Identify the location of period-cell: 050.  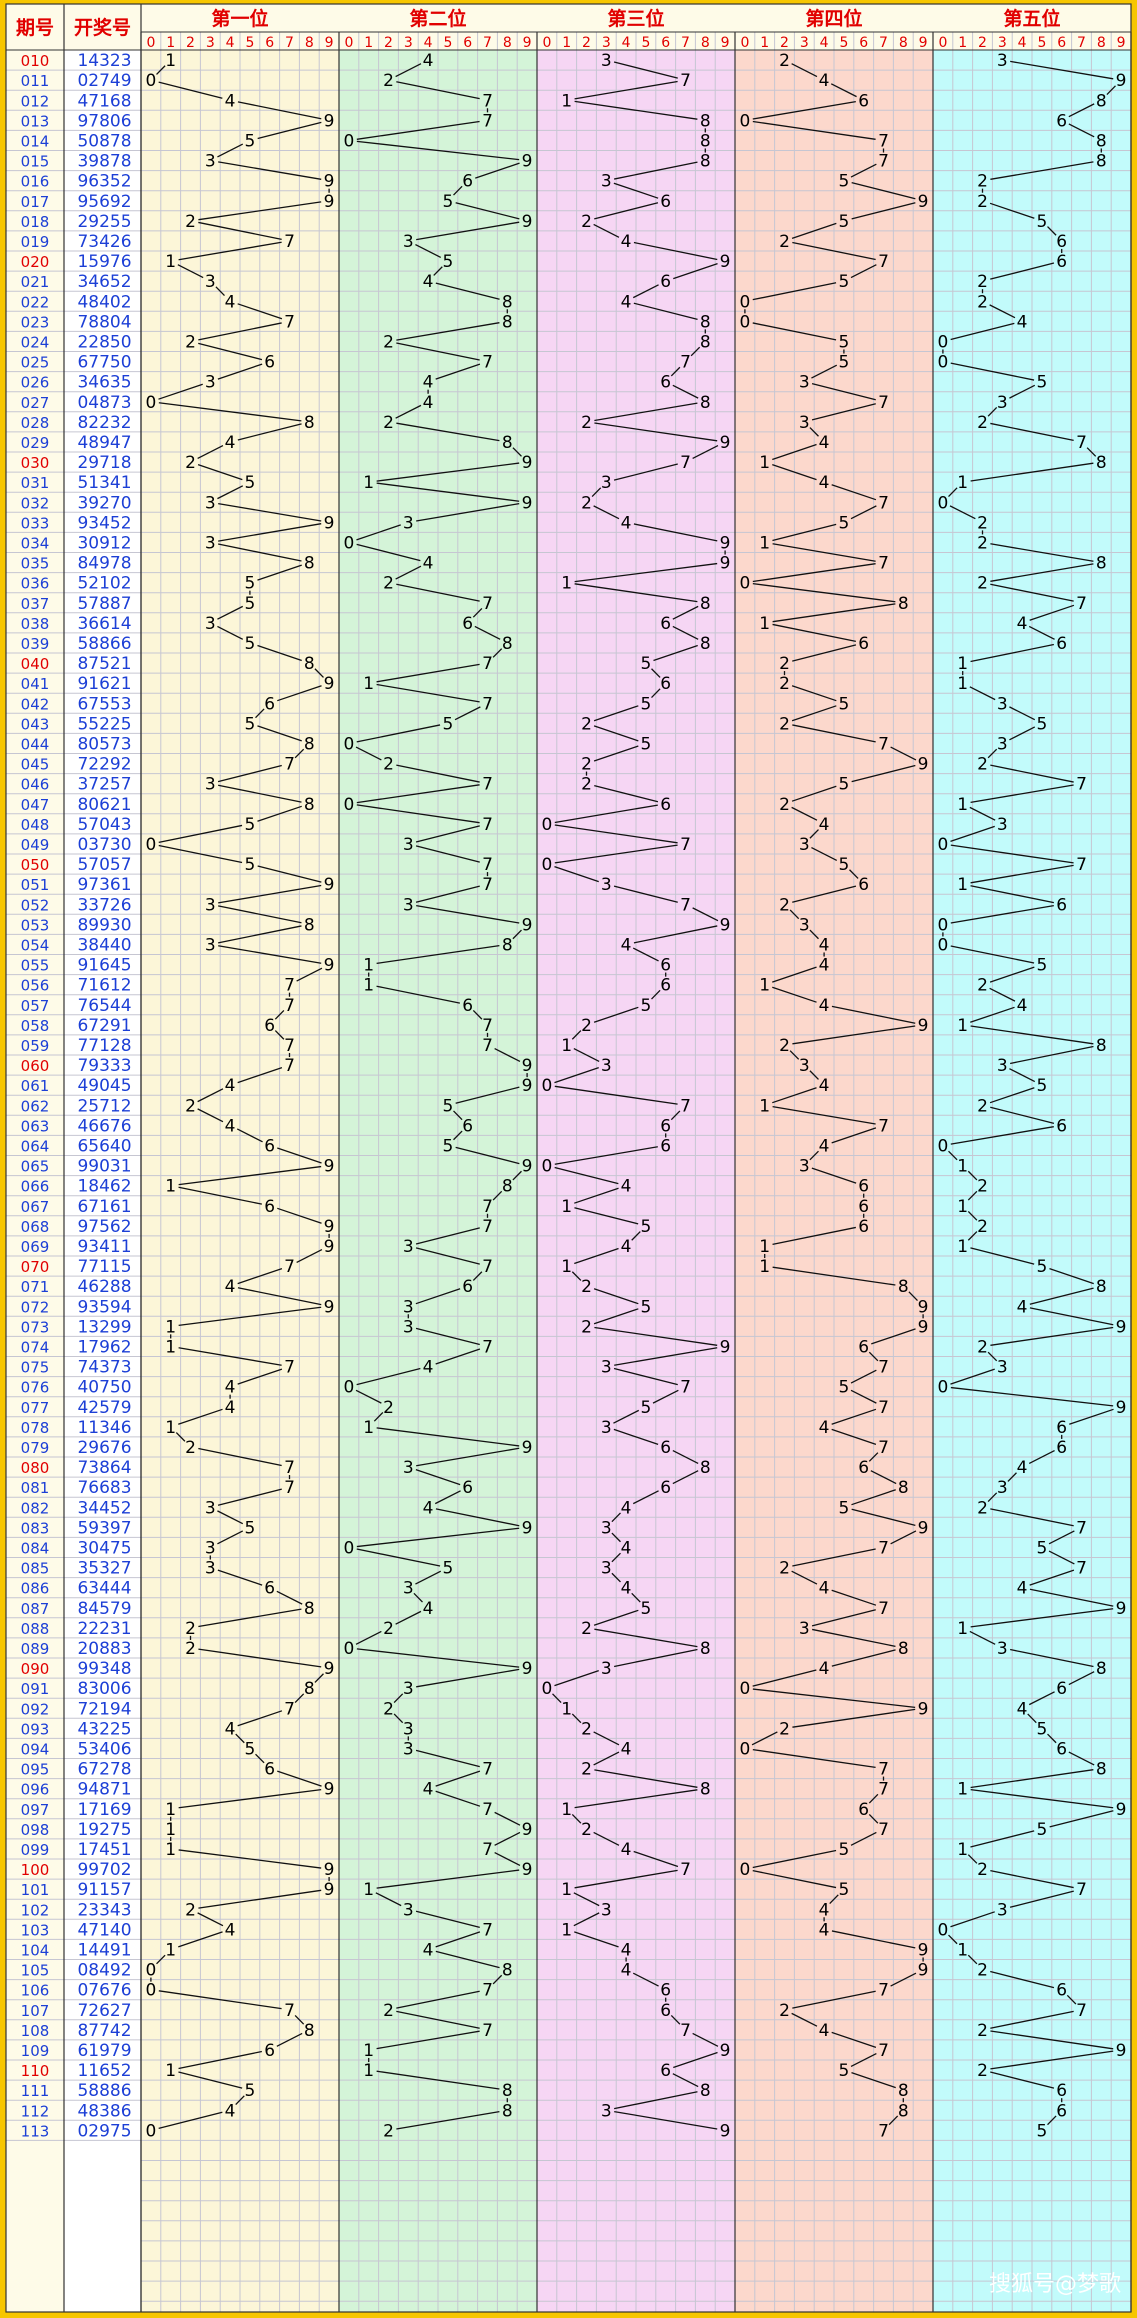
(35, 865).